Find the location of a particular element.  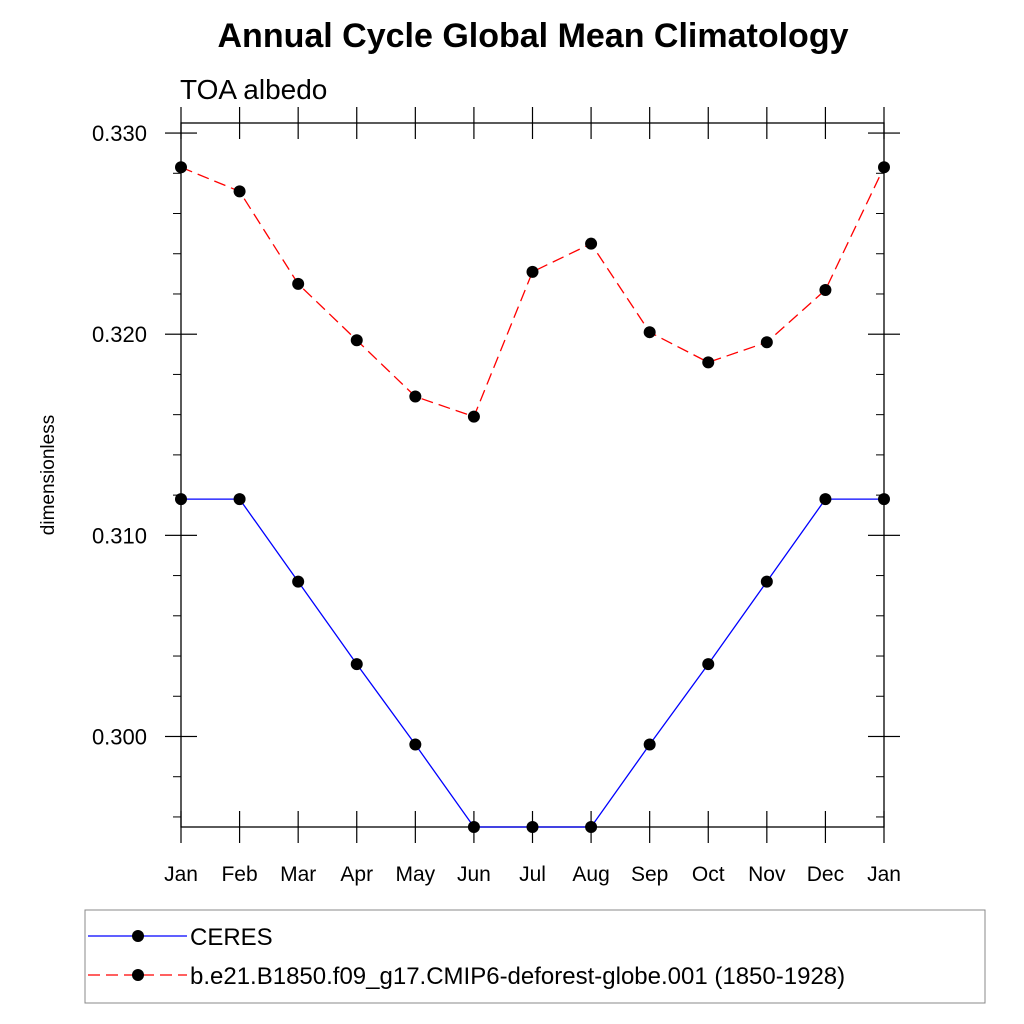

y-tick-label: 0.320 is located at coordinates (119, 334).